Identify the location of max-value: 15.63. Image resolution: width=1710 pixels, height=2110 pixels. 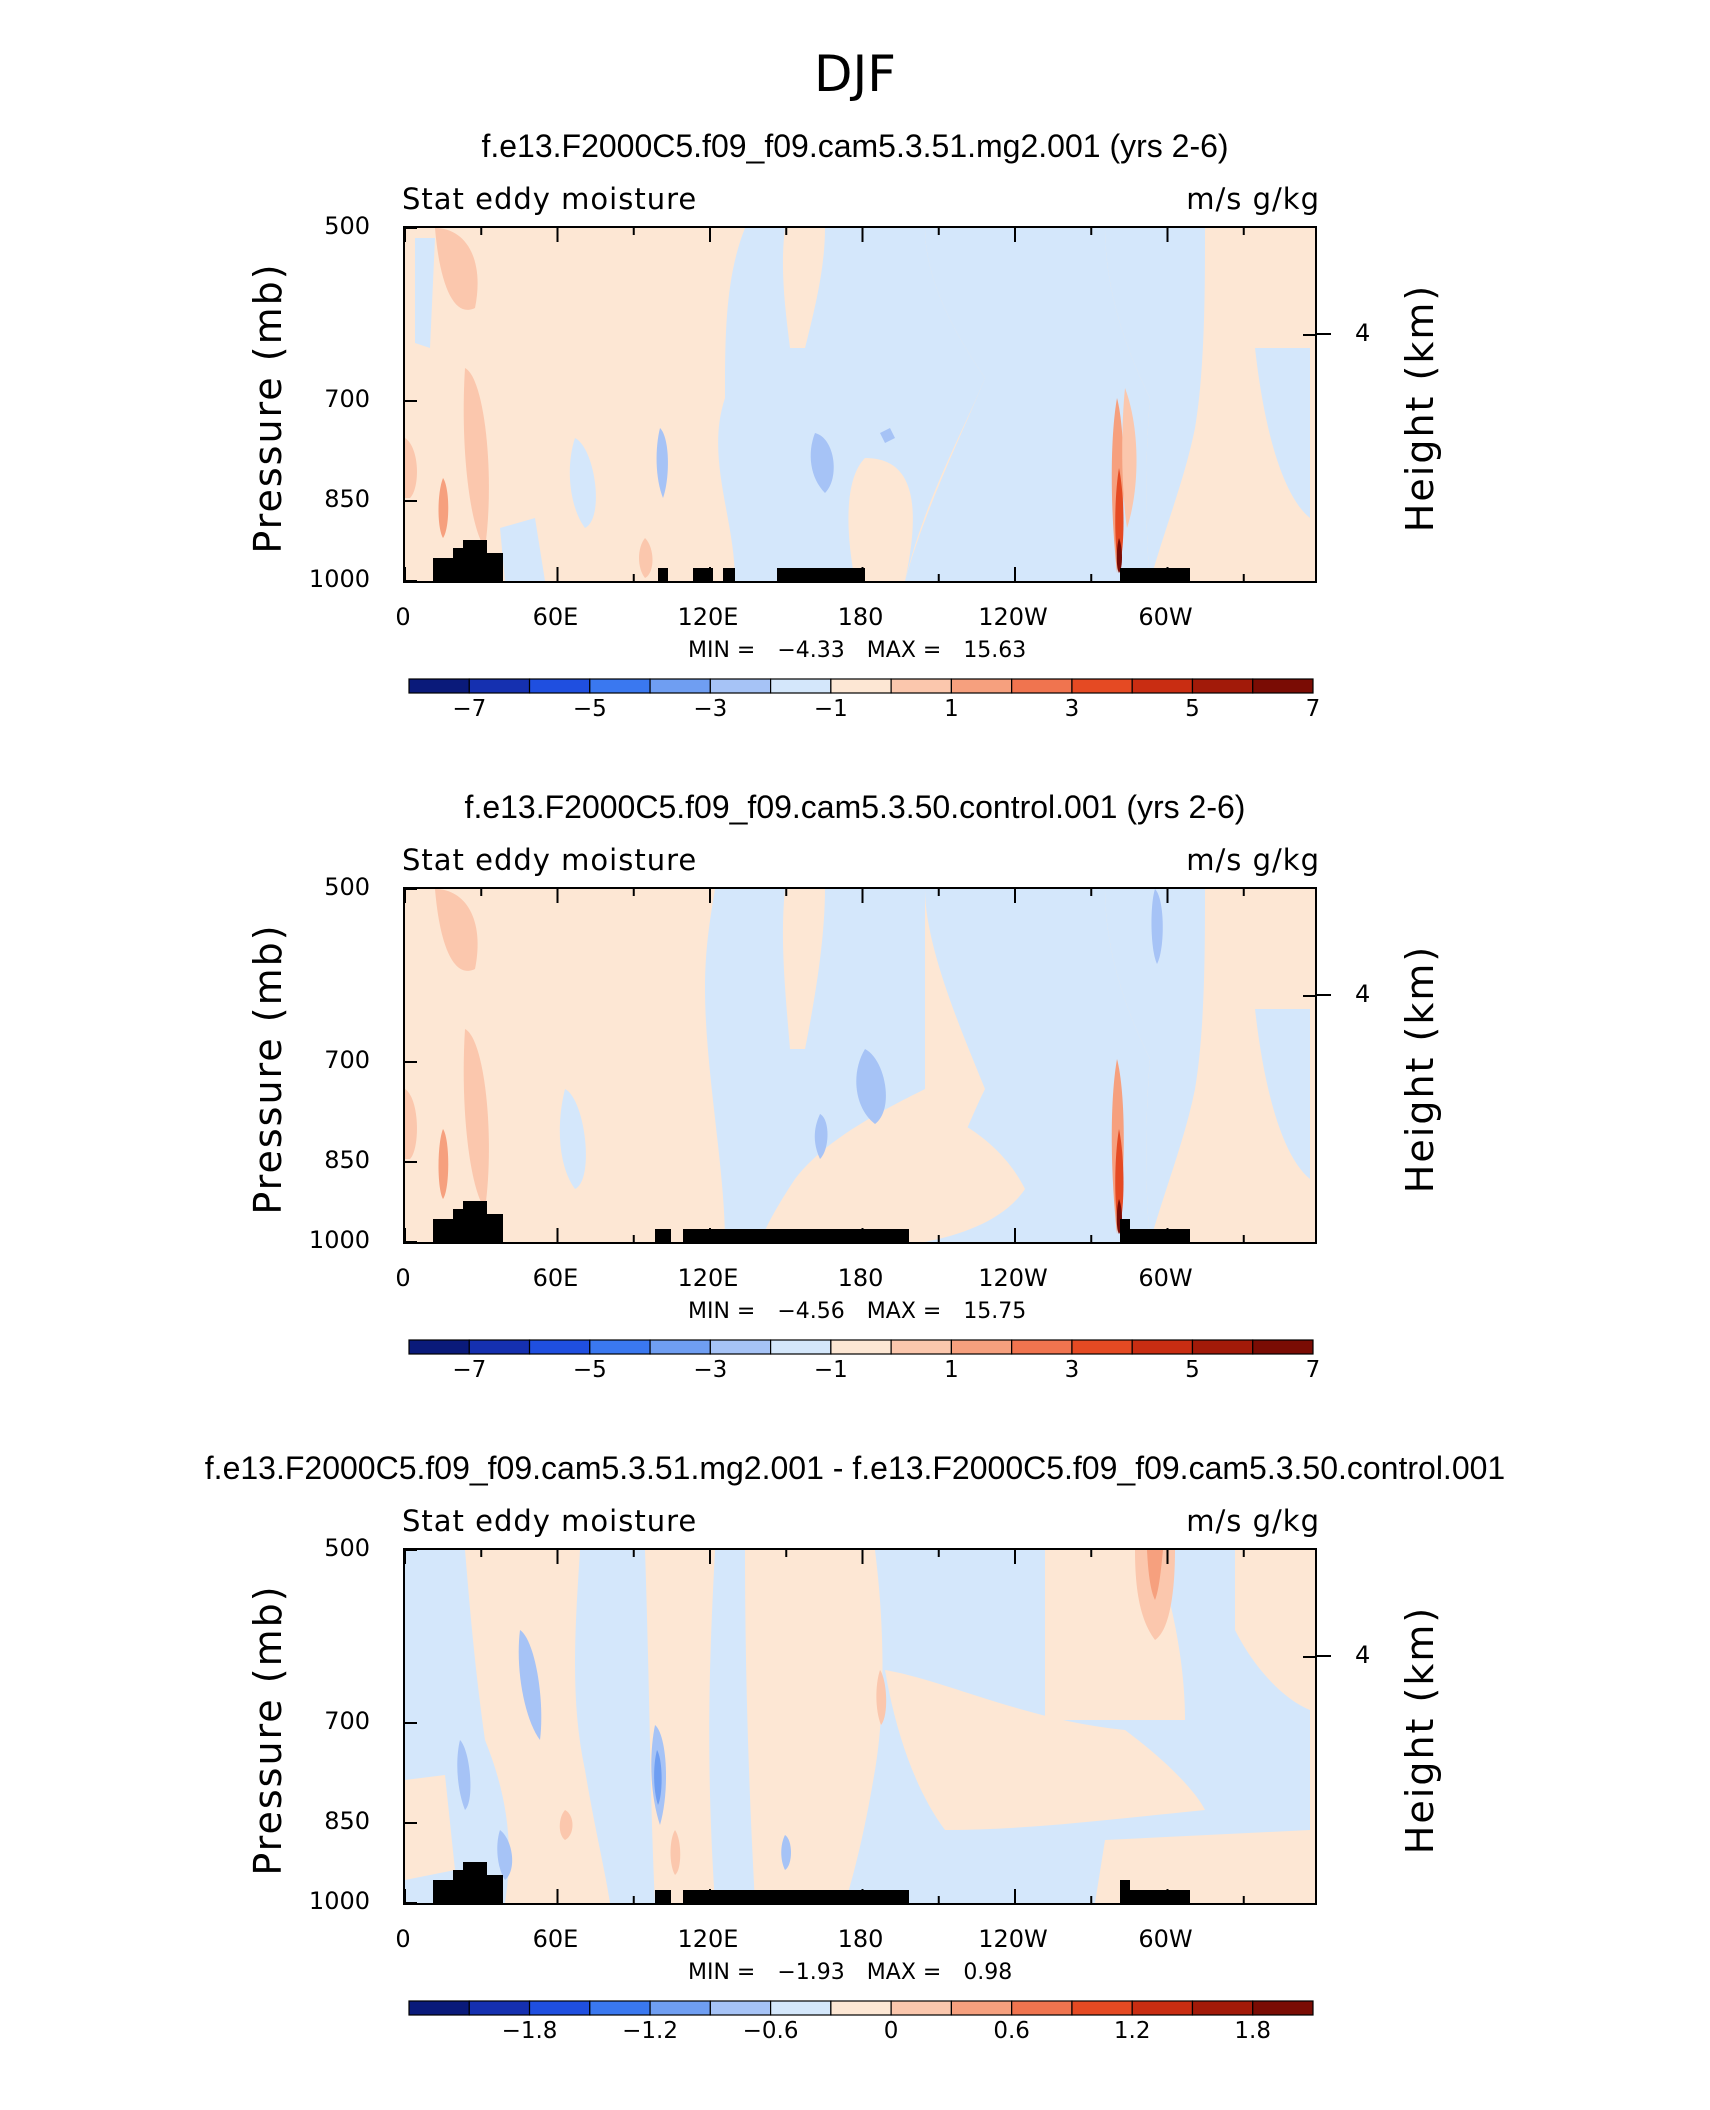
(995, 650).